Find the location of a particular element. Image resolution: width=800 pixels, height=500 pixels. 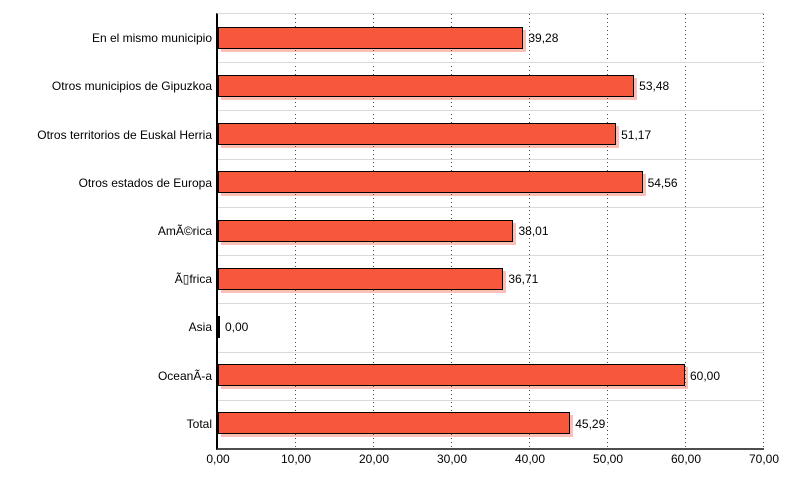

bar-value-label: 60,00 is located at coordinates (705, 375).